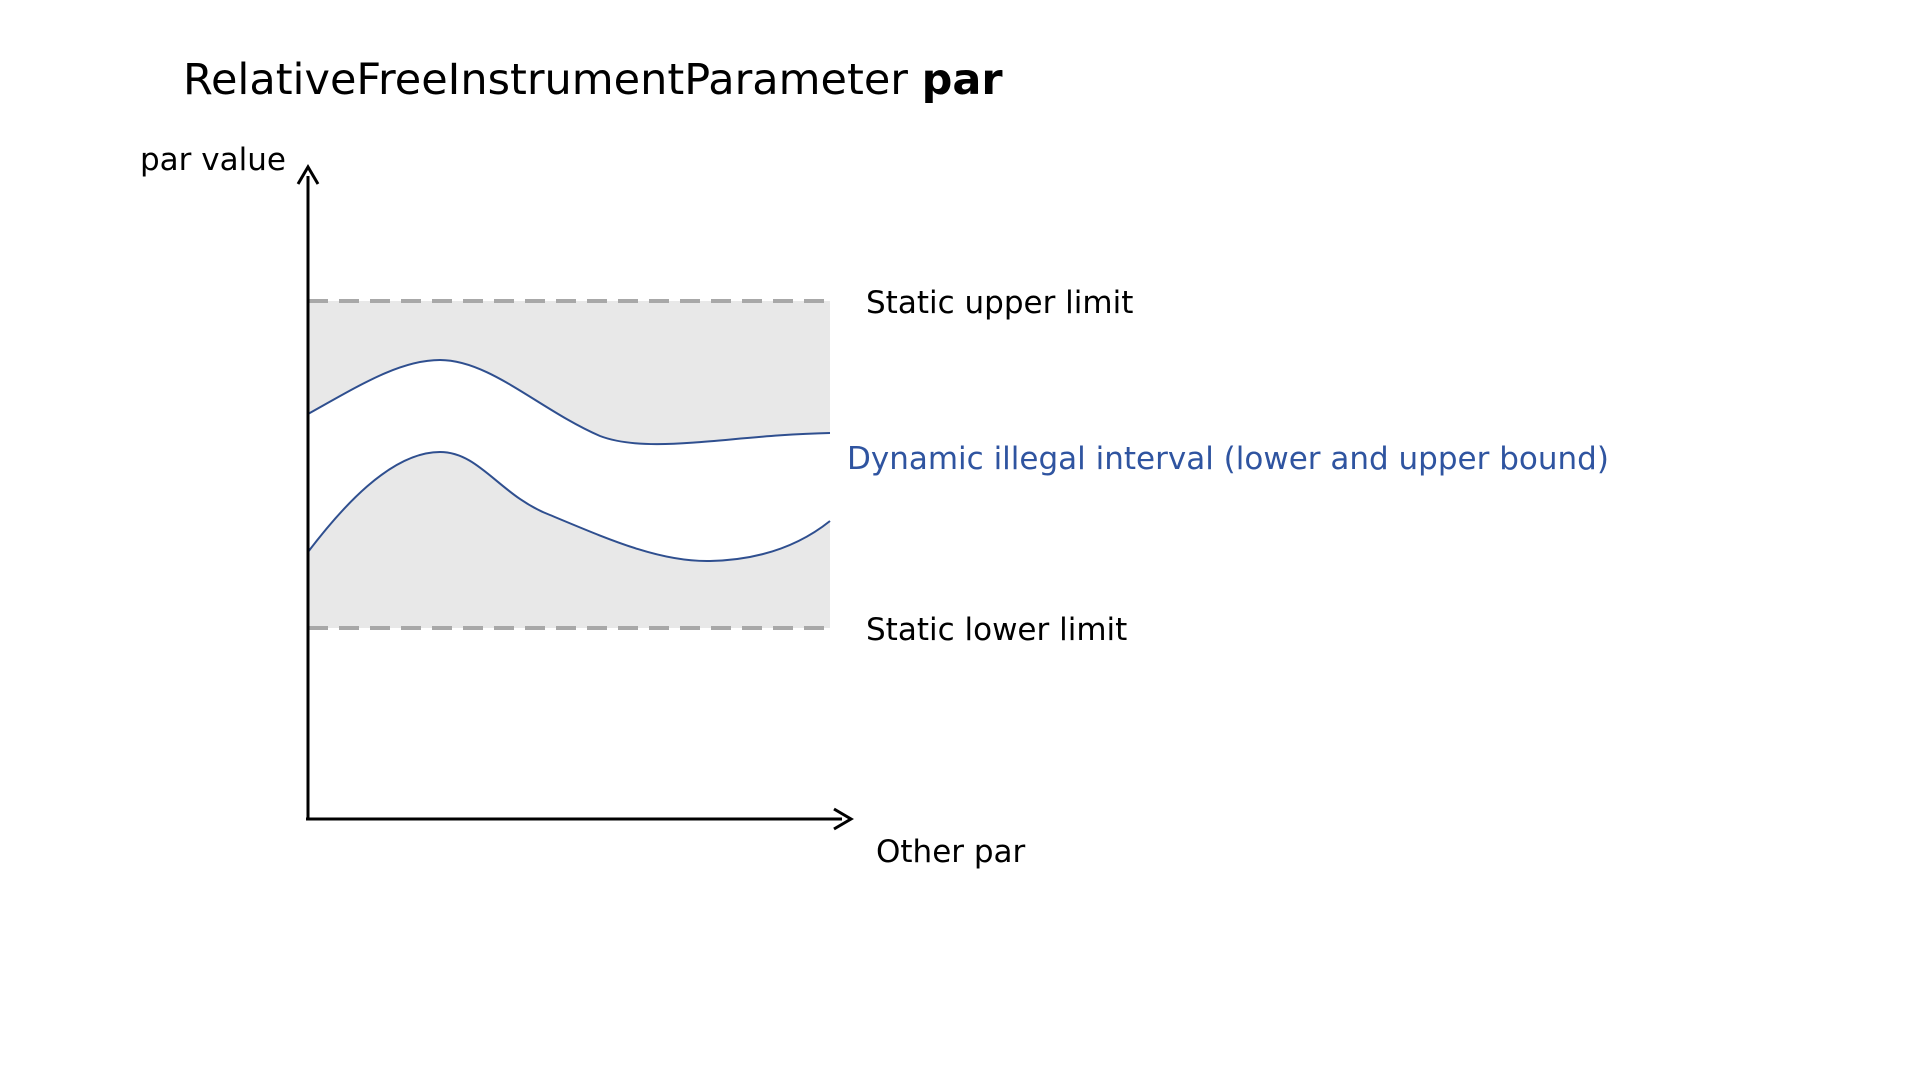  Describe the element at coordinates (843, 819) in the screenshot. I see `x-axis-arrowhead` at that location.